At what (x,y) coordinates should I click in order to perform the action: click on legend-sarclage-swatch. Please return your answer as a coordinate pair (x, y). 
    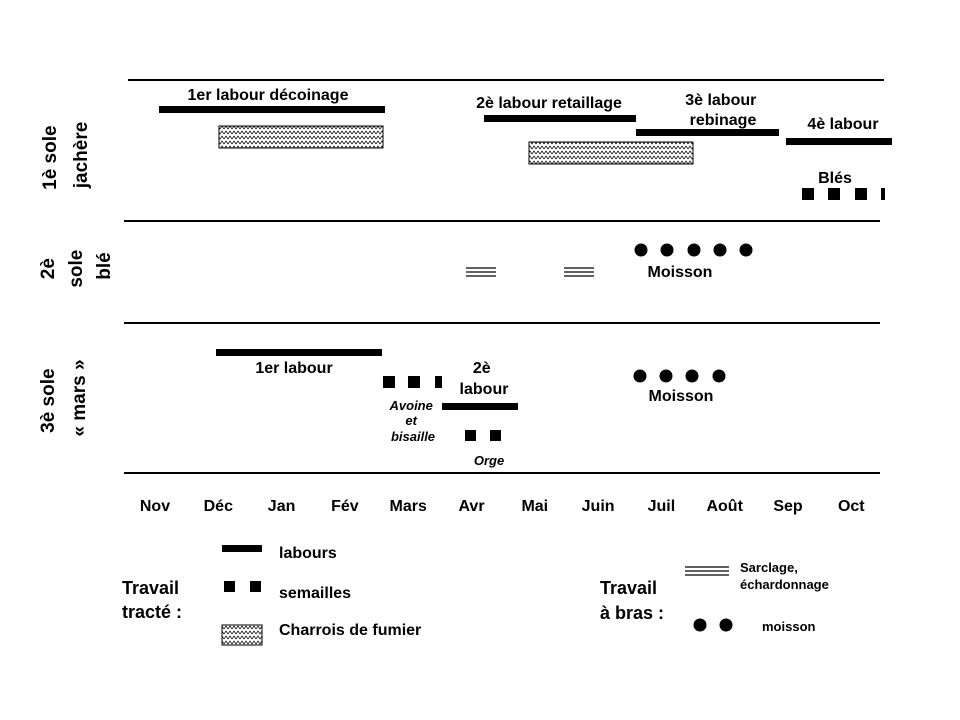
    Looking at the image, I should click on (707, 571).